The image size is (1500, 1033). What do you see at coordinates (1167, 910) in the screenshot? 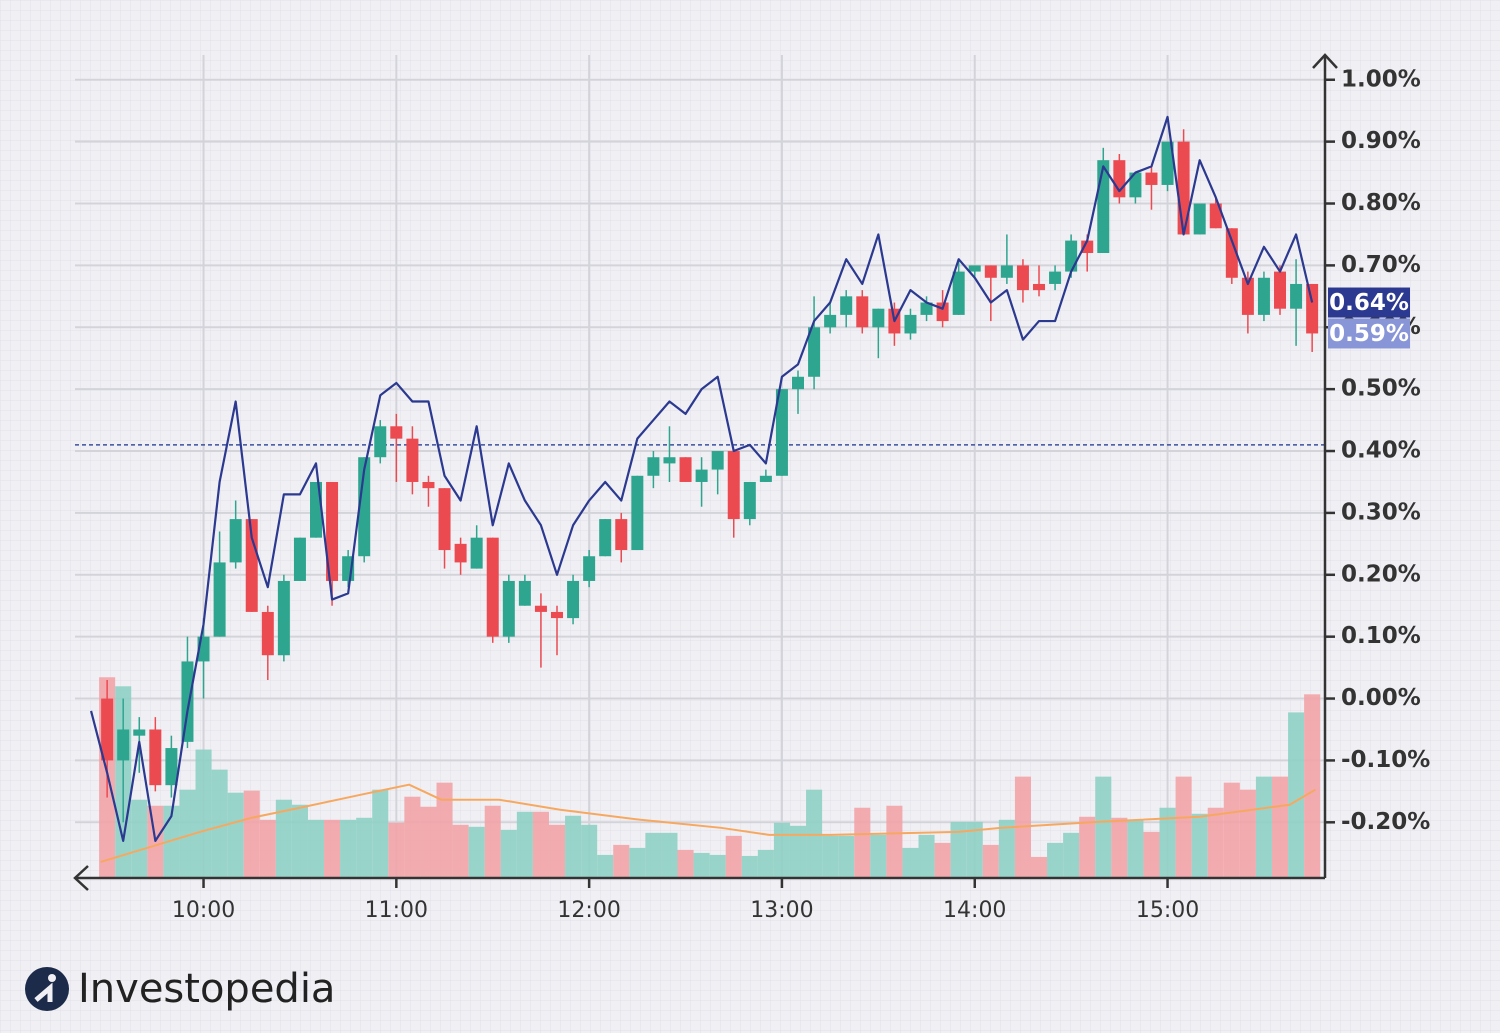
I see `x-tick-label: 15:00` at bounding box center [1167, 910].